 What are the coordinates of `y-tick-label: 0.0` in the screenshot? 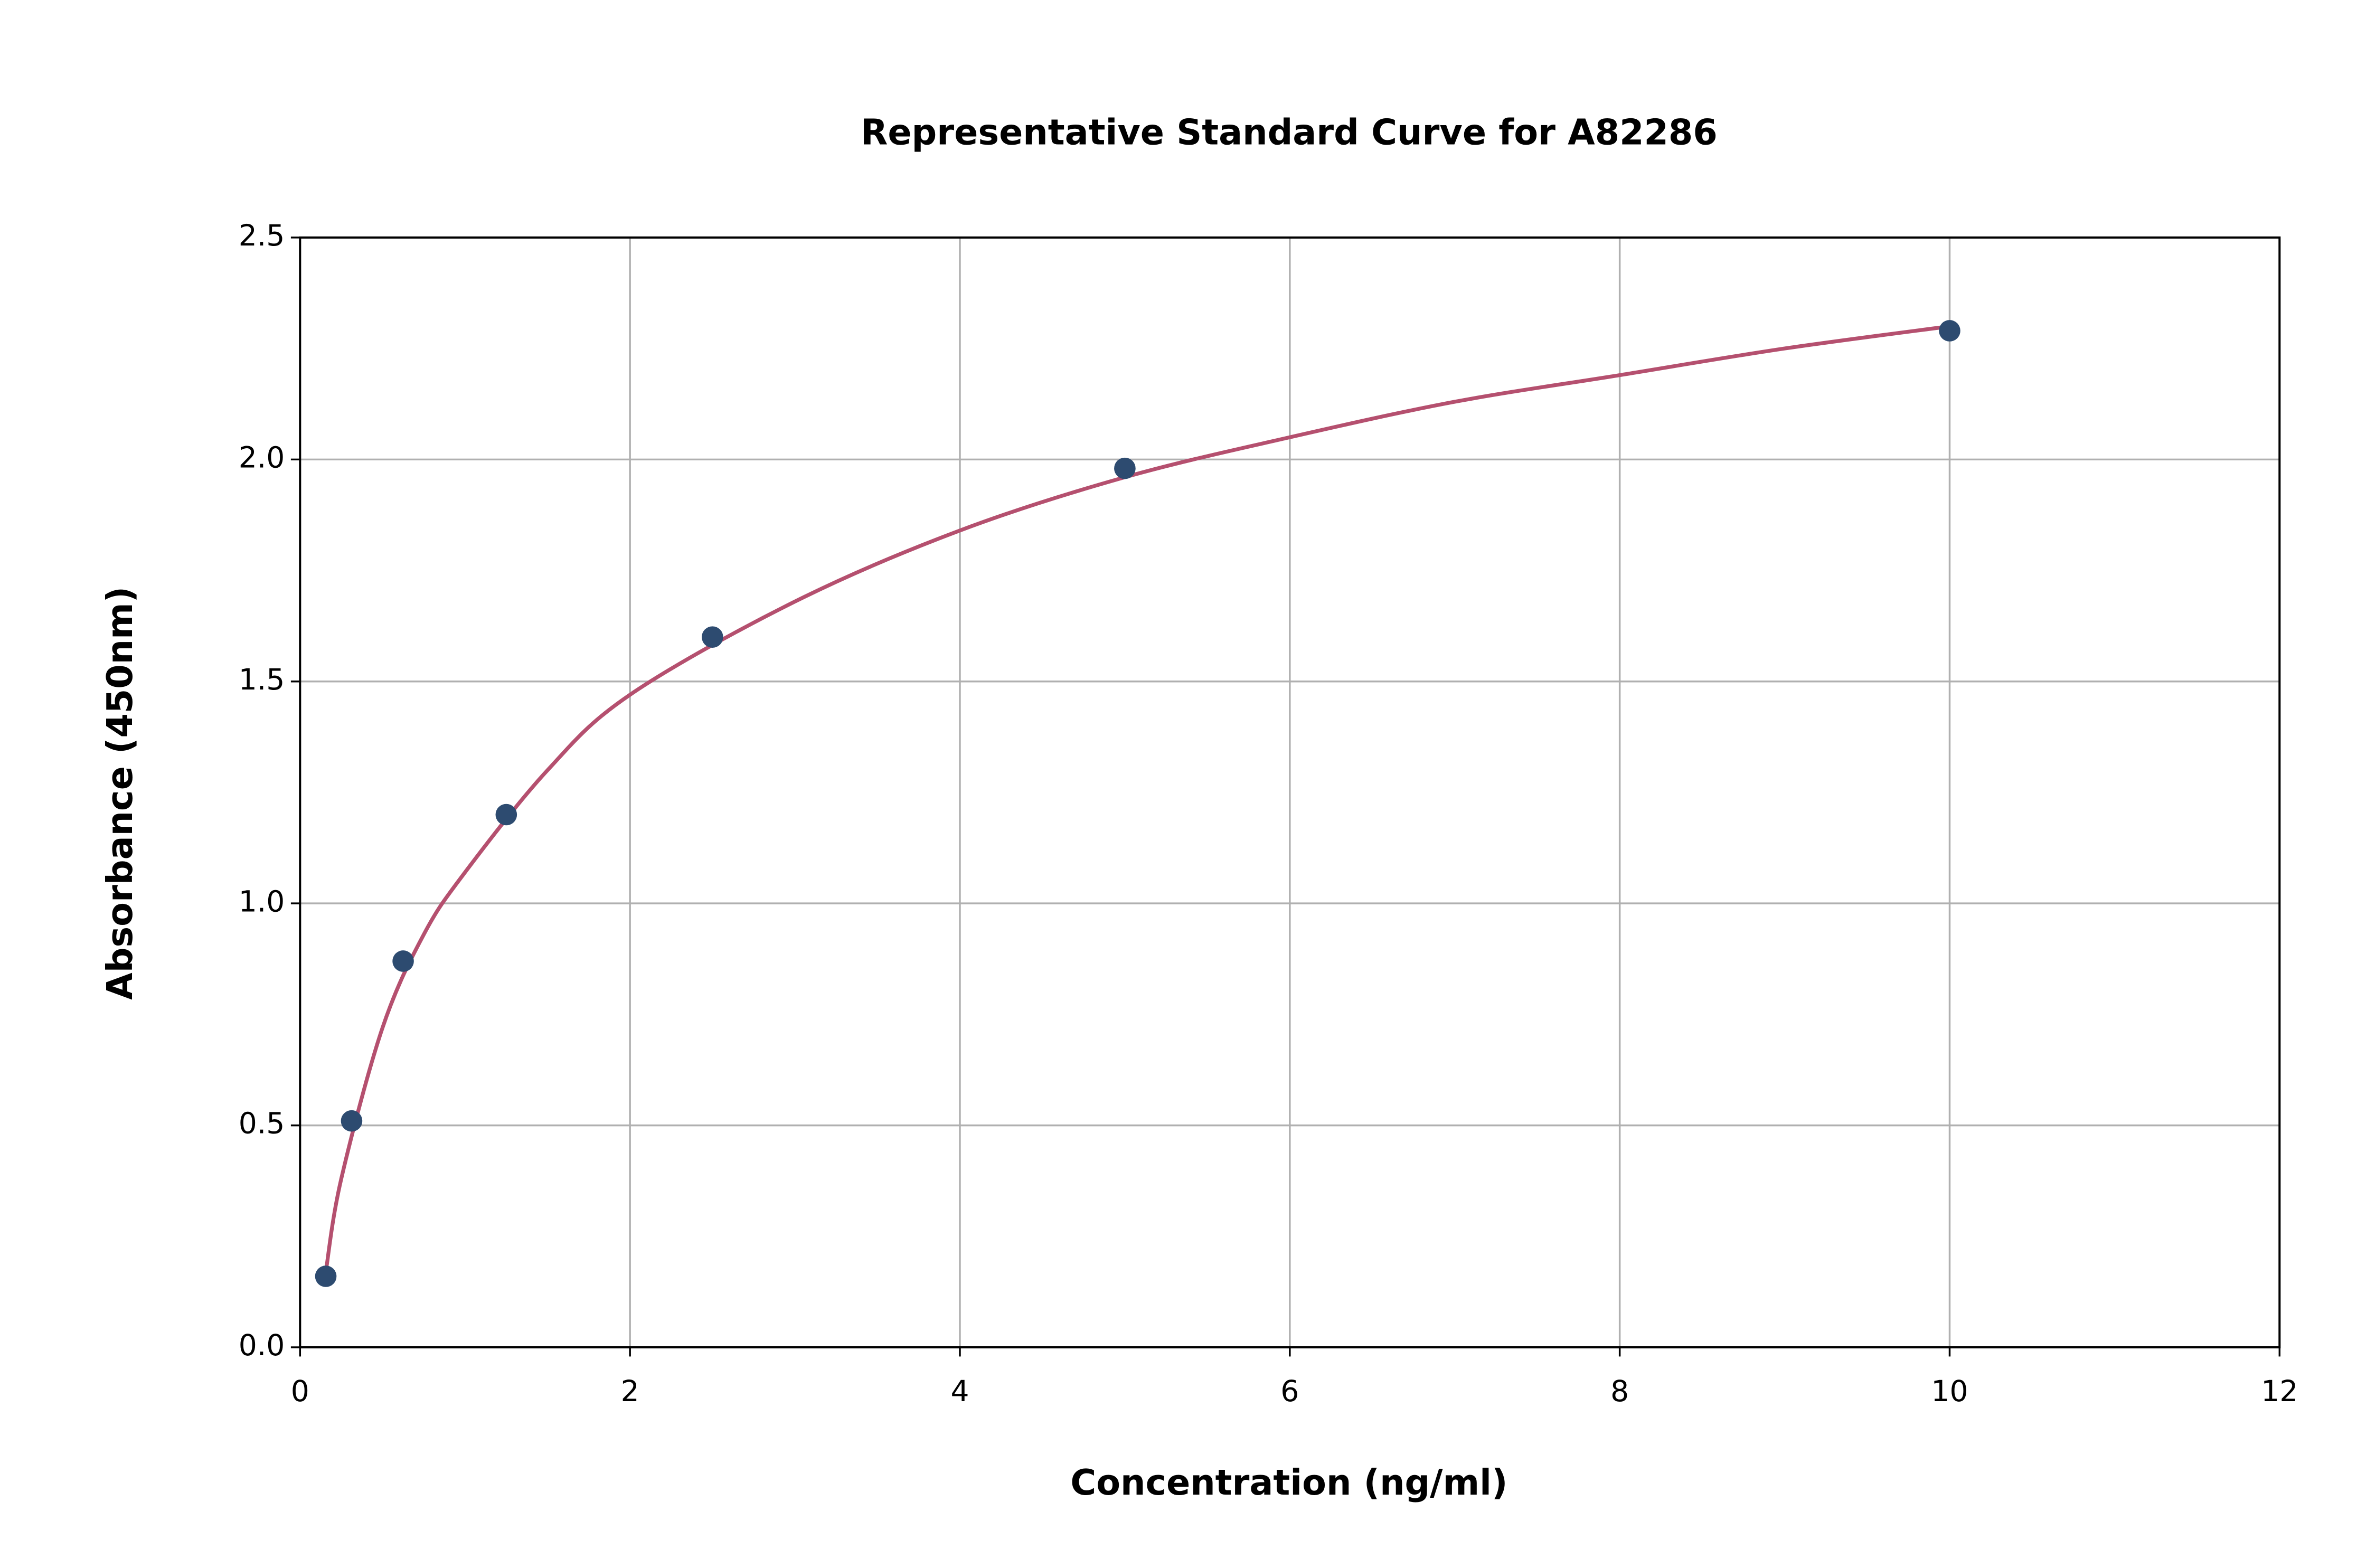 It's located at (262, 1345).